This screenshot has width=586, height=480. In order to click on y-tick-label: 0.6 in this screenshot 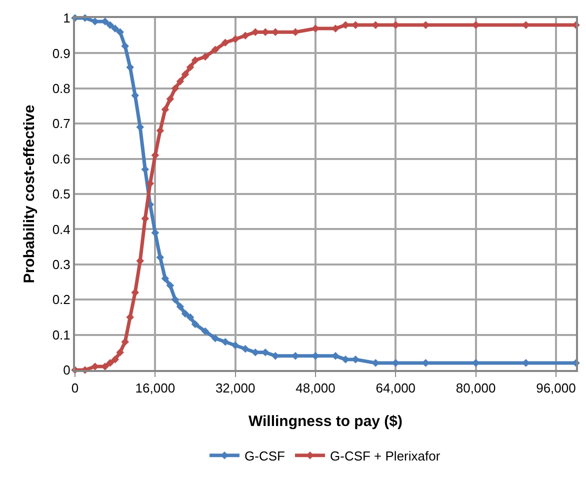, I will do `click(61, 158)`.